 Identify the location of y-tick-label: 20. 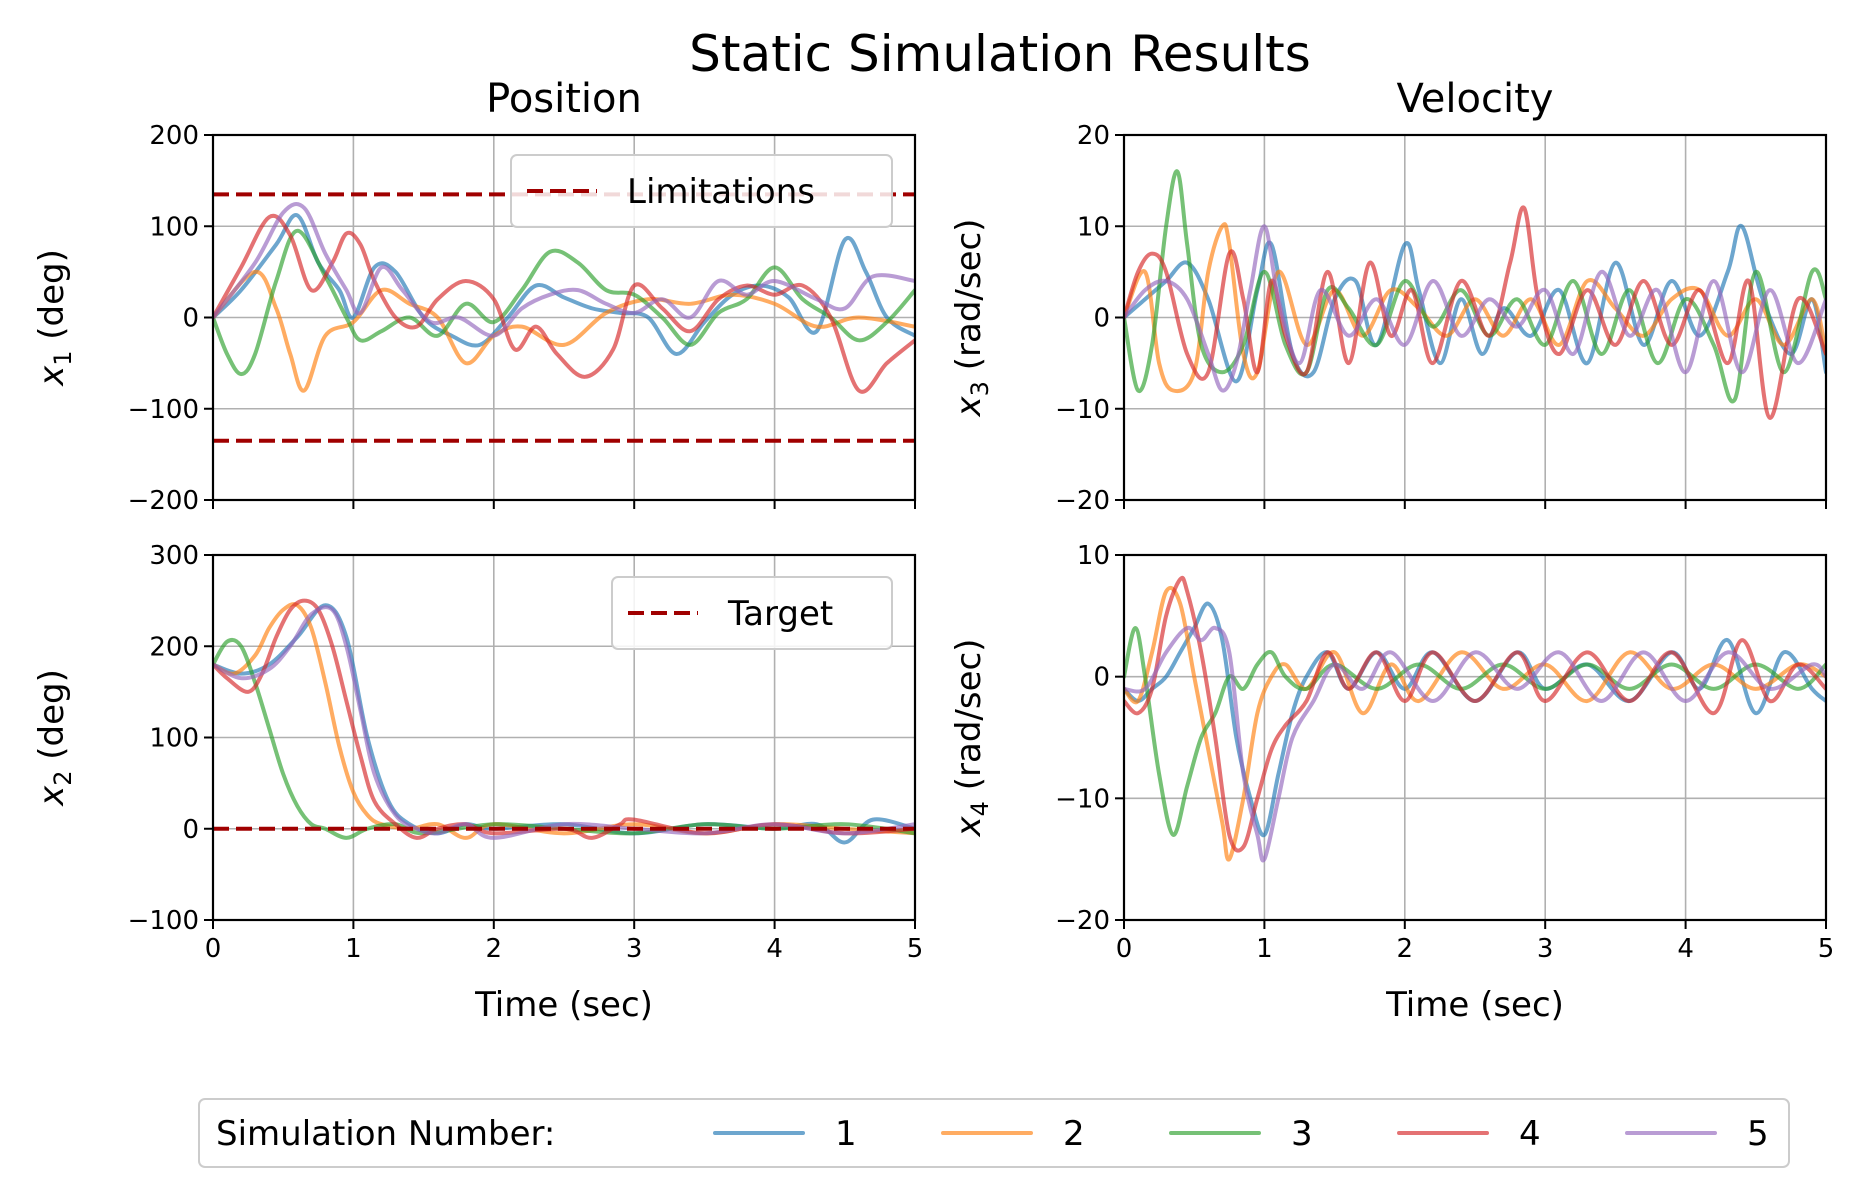
(1093, 136).